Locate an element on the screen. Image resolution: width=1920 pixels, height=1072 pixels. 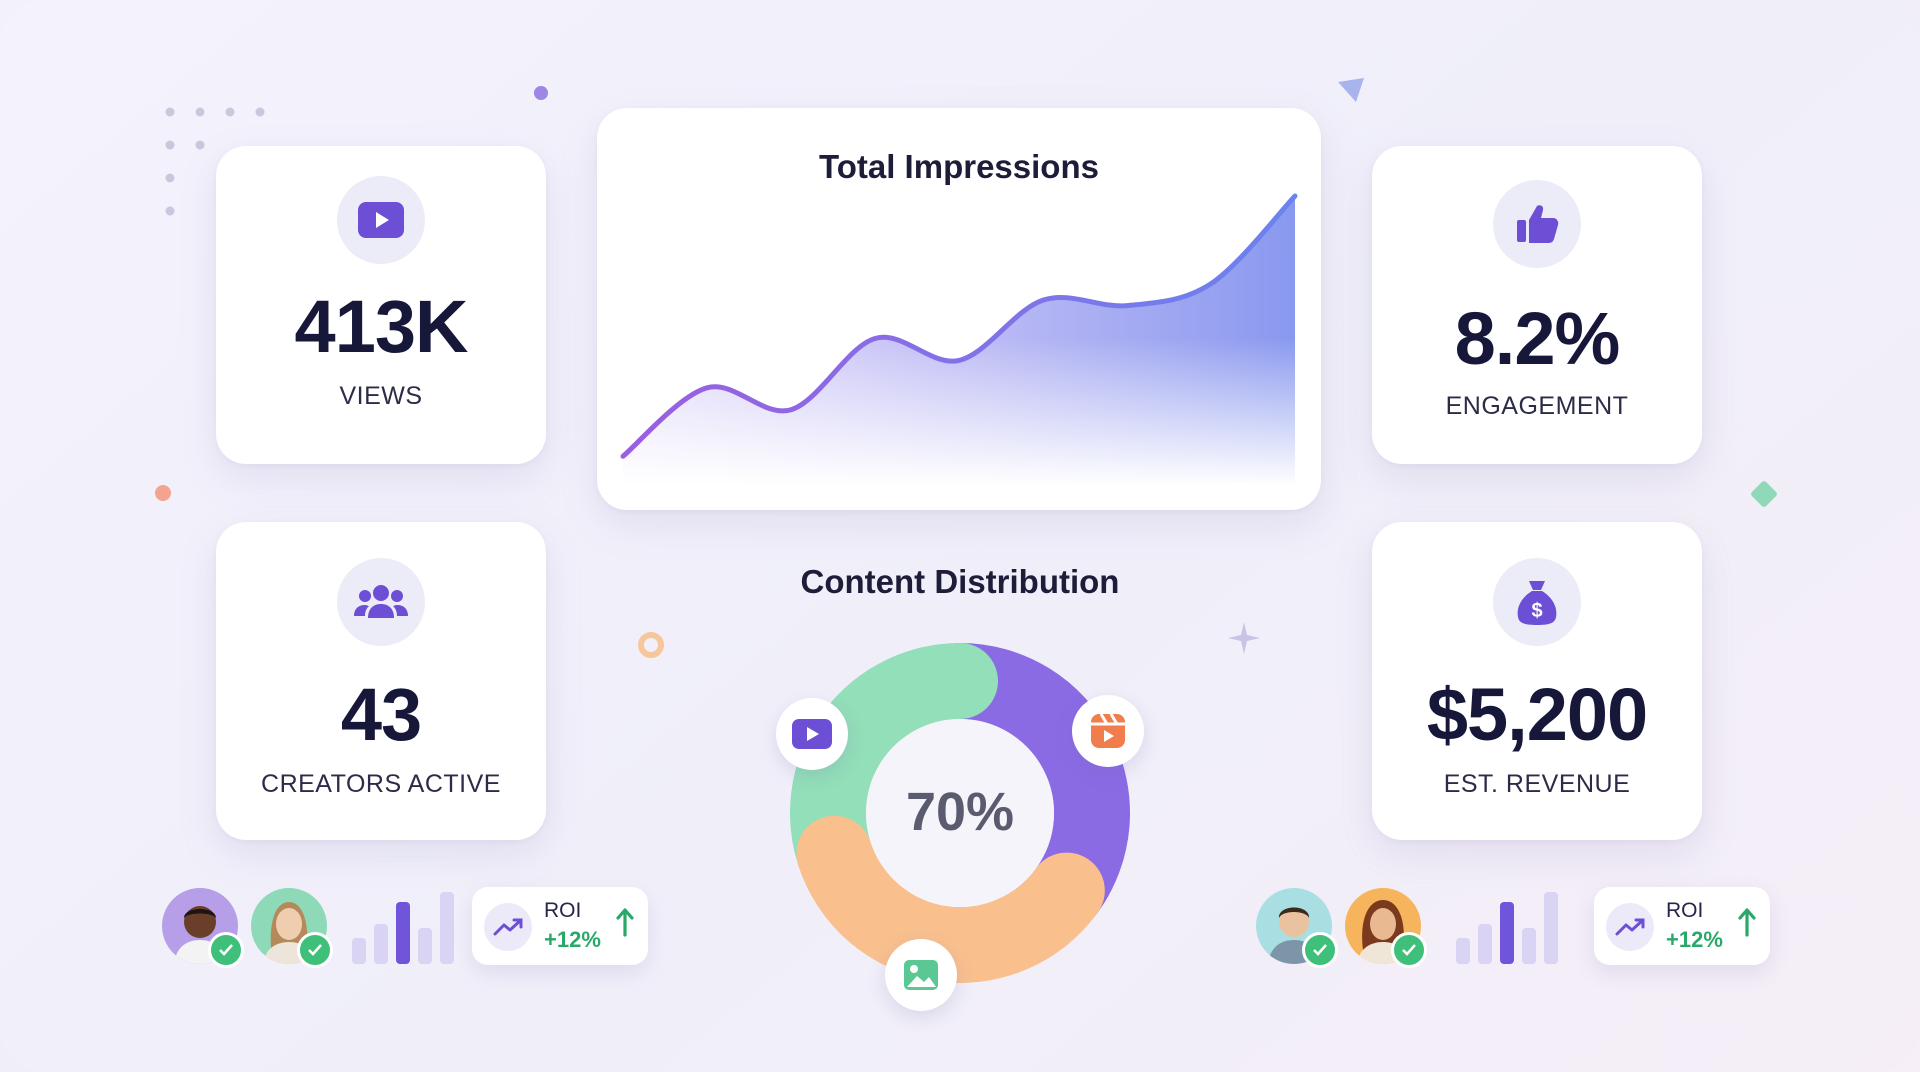
decorative-dots is located at coordinates (215, 161).